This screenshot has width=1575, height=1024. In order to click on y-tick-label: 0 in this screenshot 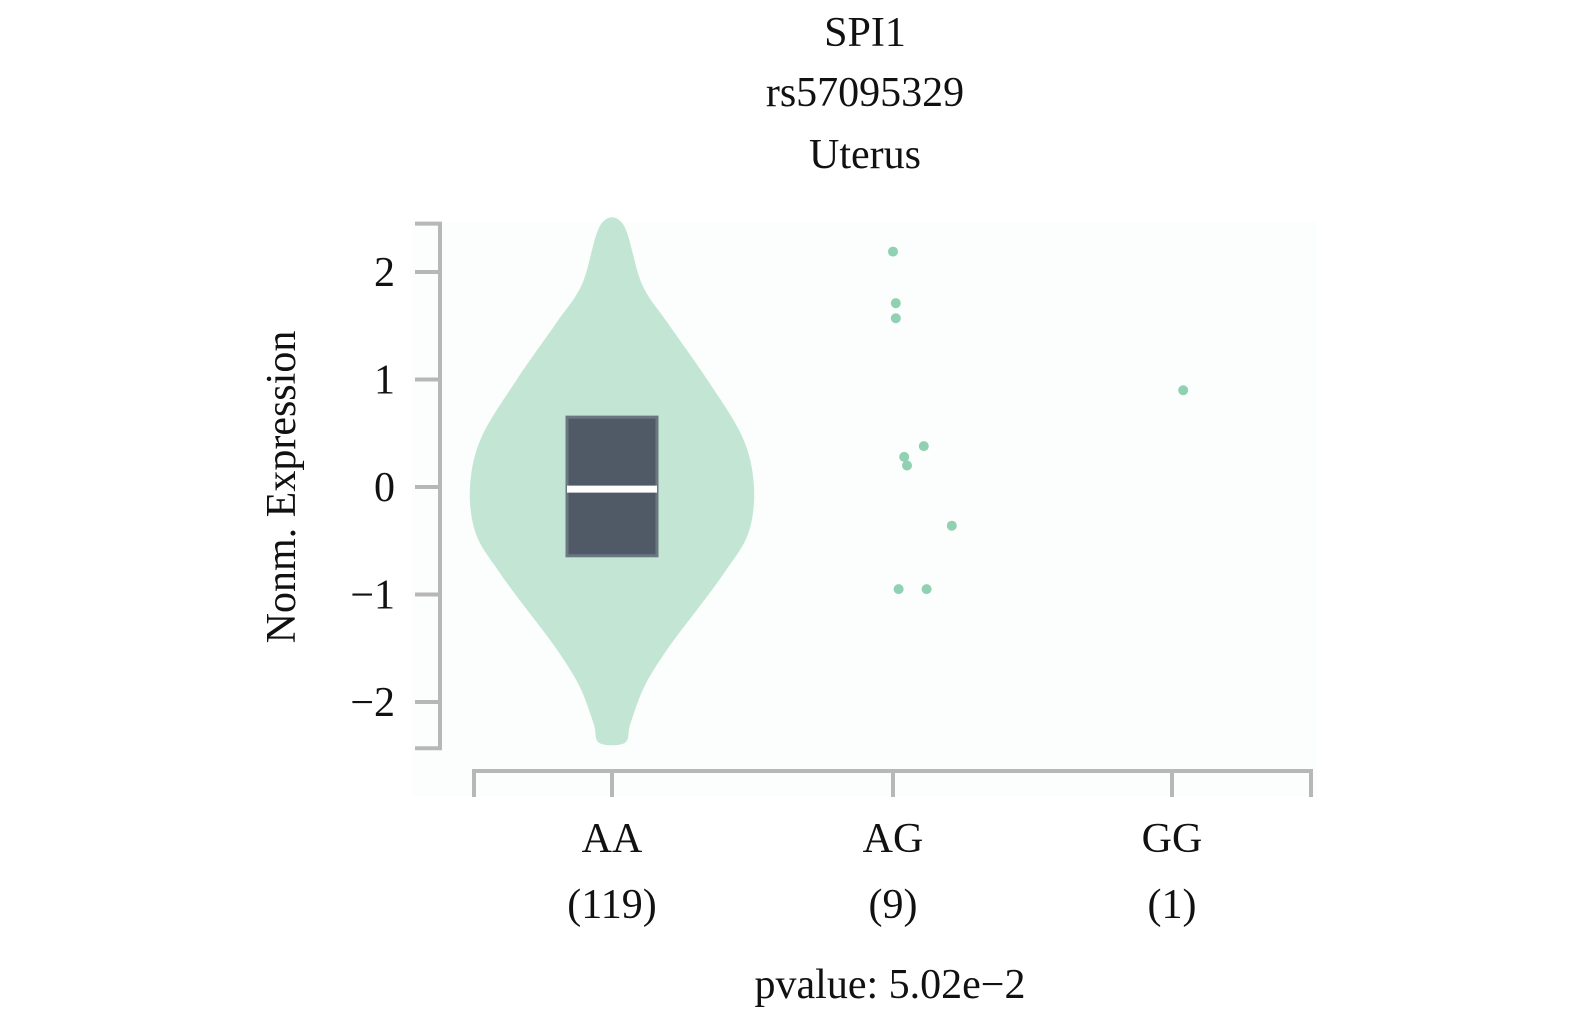, I will do `click(384, 488)`.